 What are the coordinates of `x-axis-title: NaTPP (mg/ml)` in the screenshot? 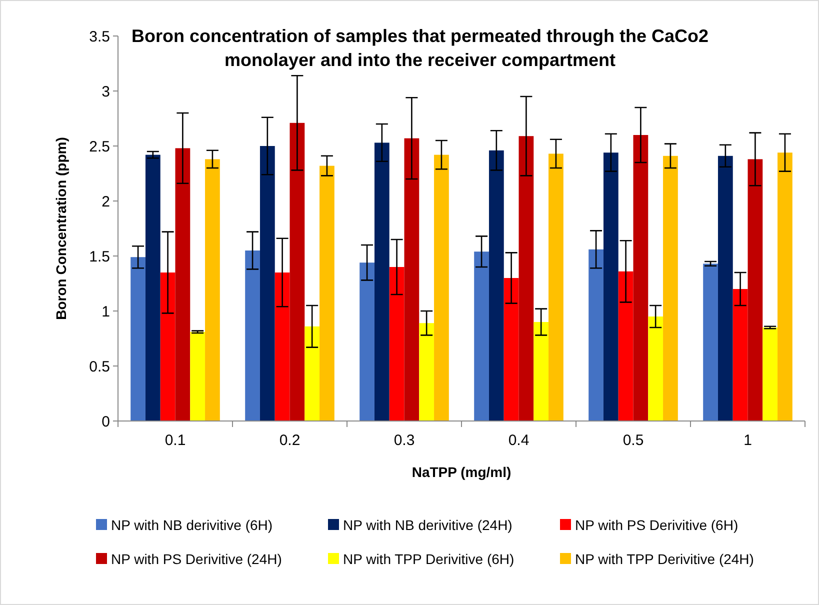 It's located at (462, 472).